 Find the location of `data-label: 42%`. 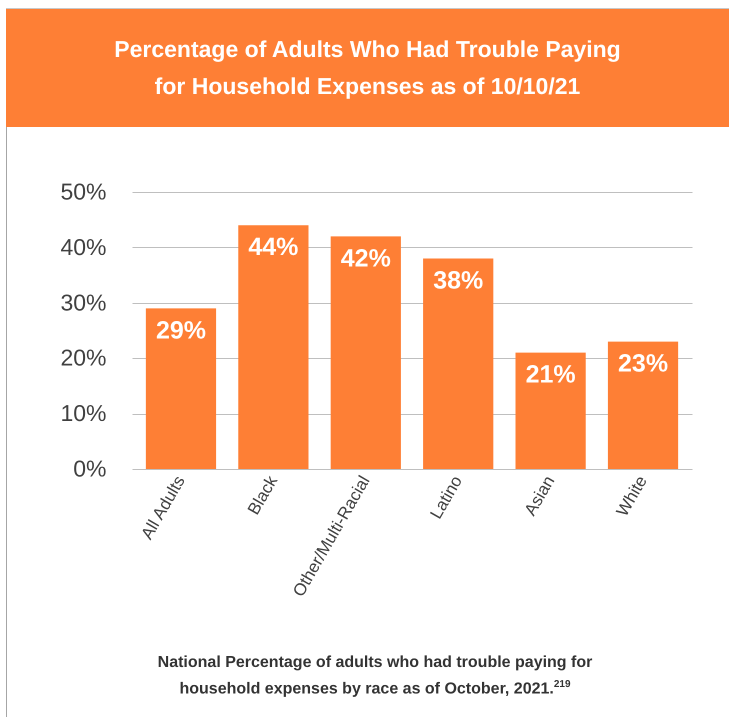

data-label: 42% is located at coordinates (365, 258).